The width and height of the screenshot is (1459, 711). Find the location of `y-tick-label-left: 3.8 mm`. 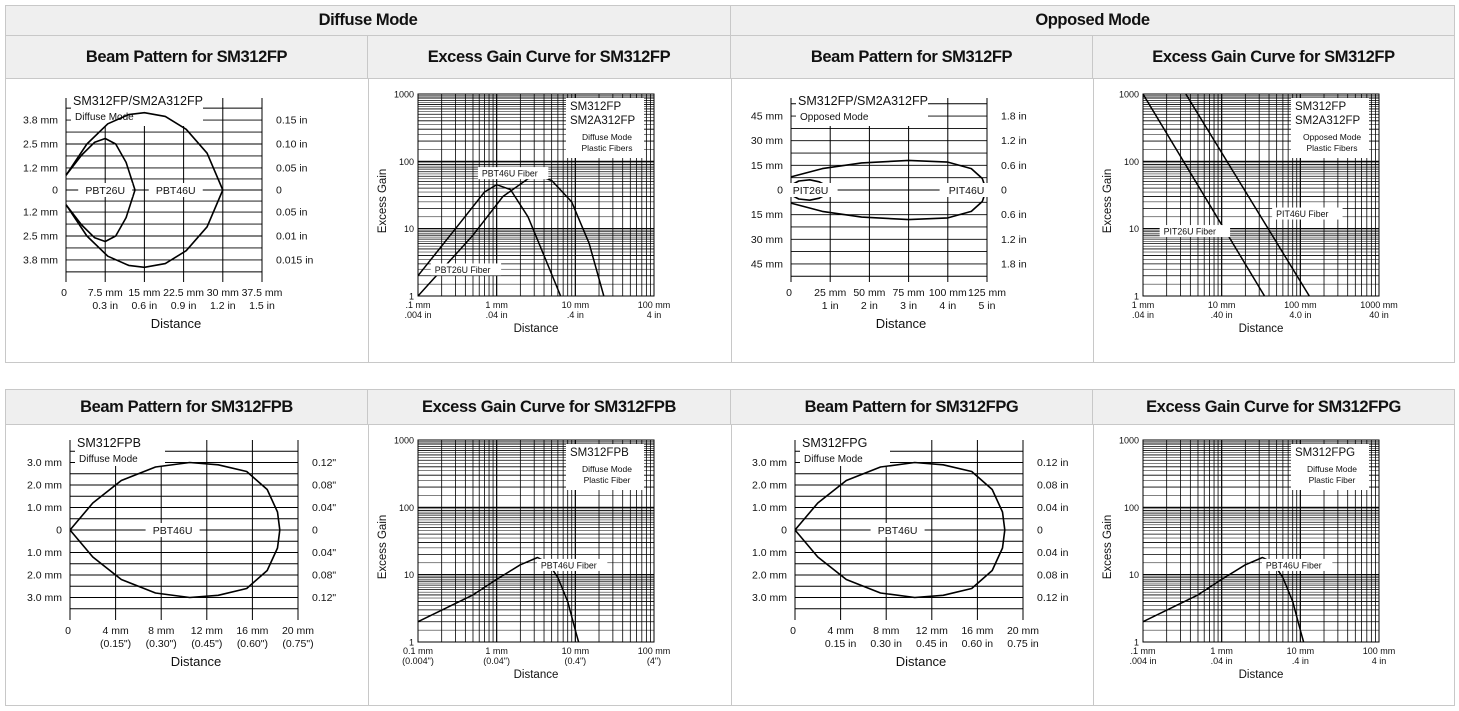

y-tick-label-left: 3.8 mm is located at coordinates (40, 260).